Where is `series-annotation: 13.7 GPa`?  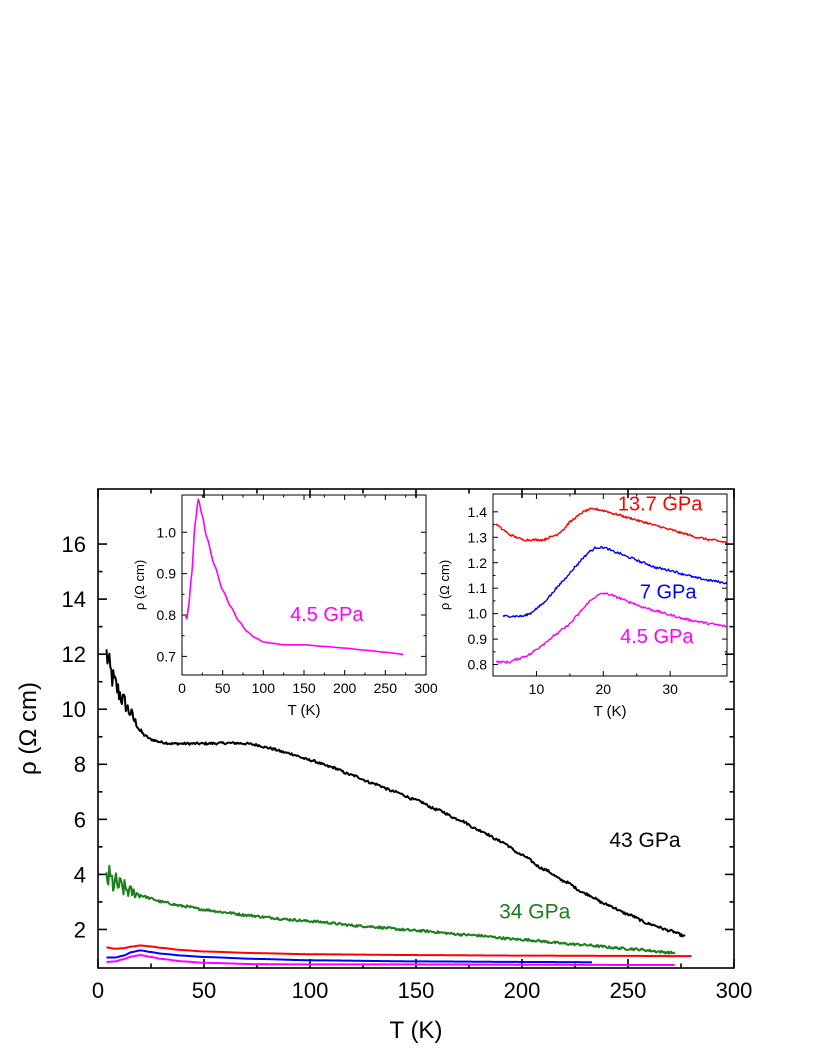 series-annotation: 13.7 GPa is located at coordinates (660, 505).